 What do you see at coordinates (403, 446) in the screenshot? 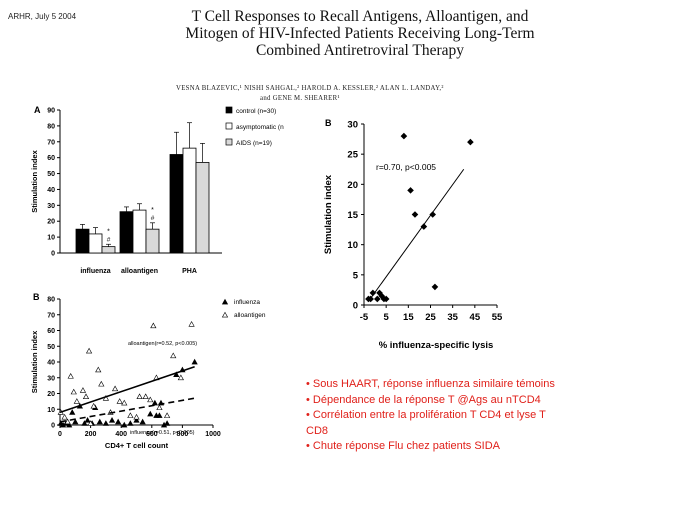
I see `bullet-4: • Chute réponse Flu chez patients SIDA` at bounding box center [403, 446].